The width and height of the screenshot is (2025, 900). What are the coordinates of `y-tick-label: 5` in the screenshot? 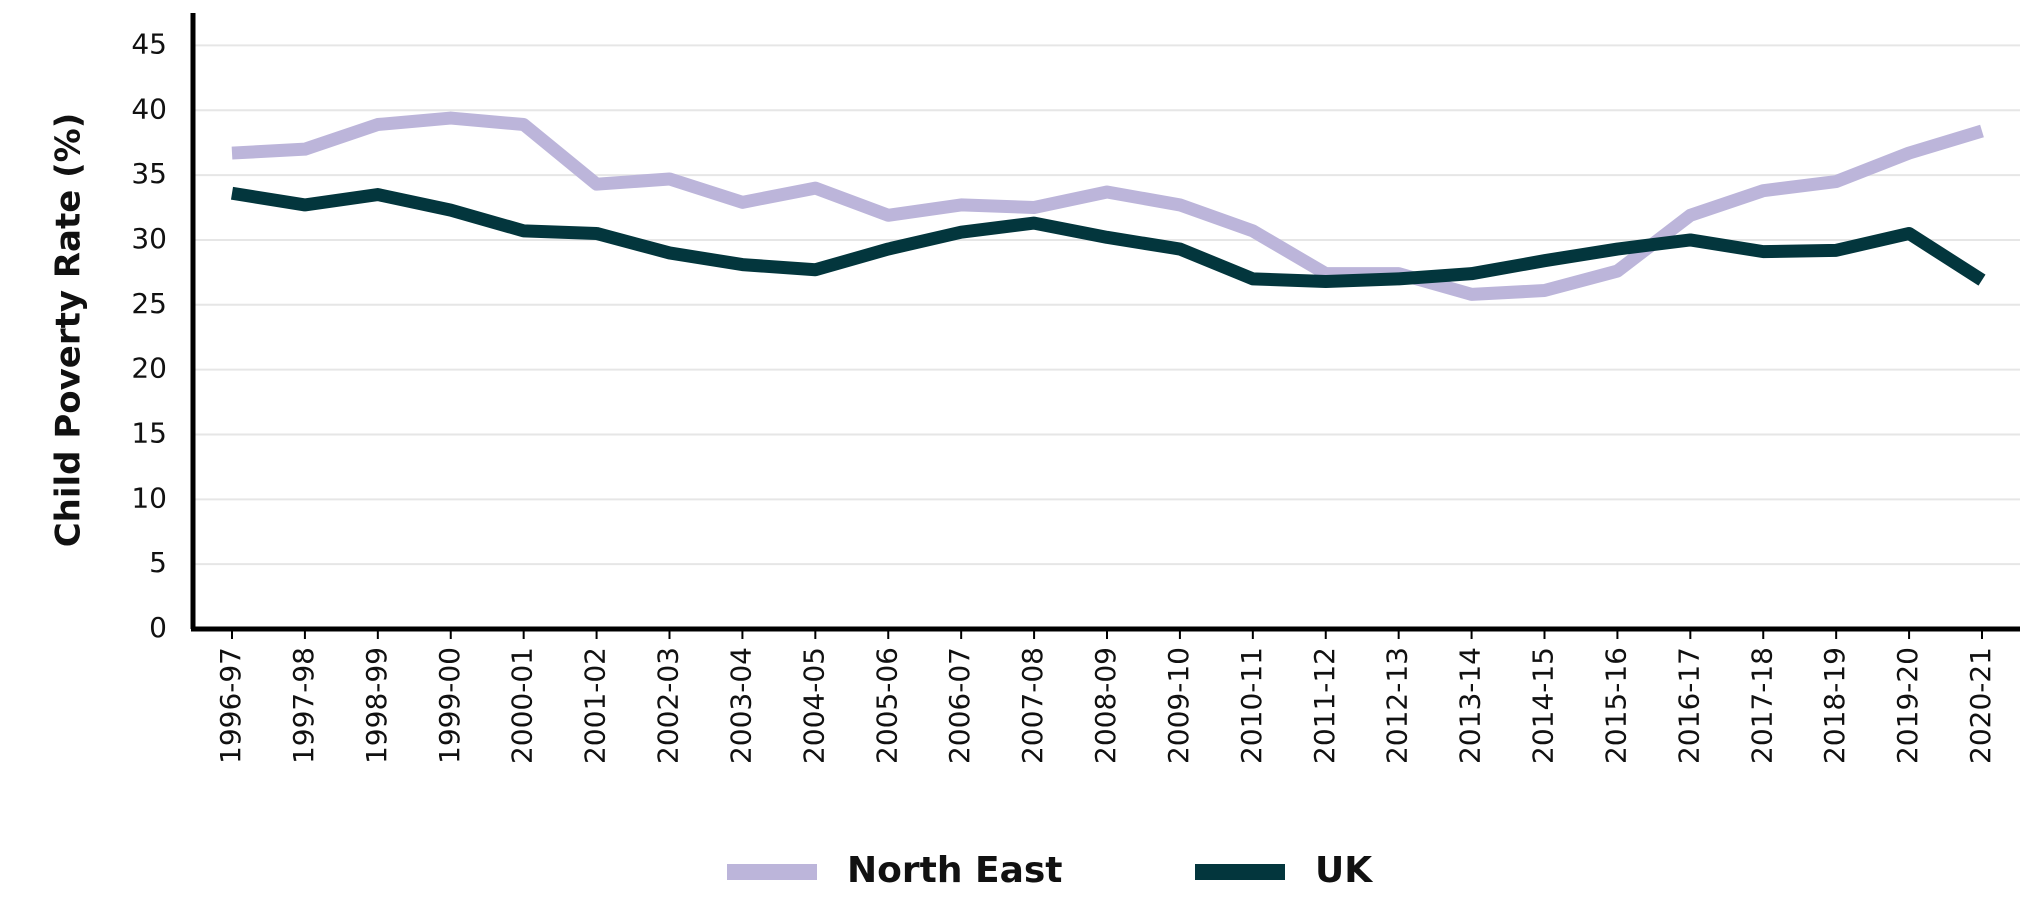 It's located at (158, 562).